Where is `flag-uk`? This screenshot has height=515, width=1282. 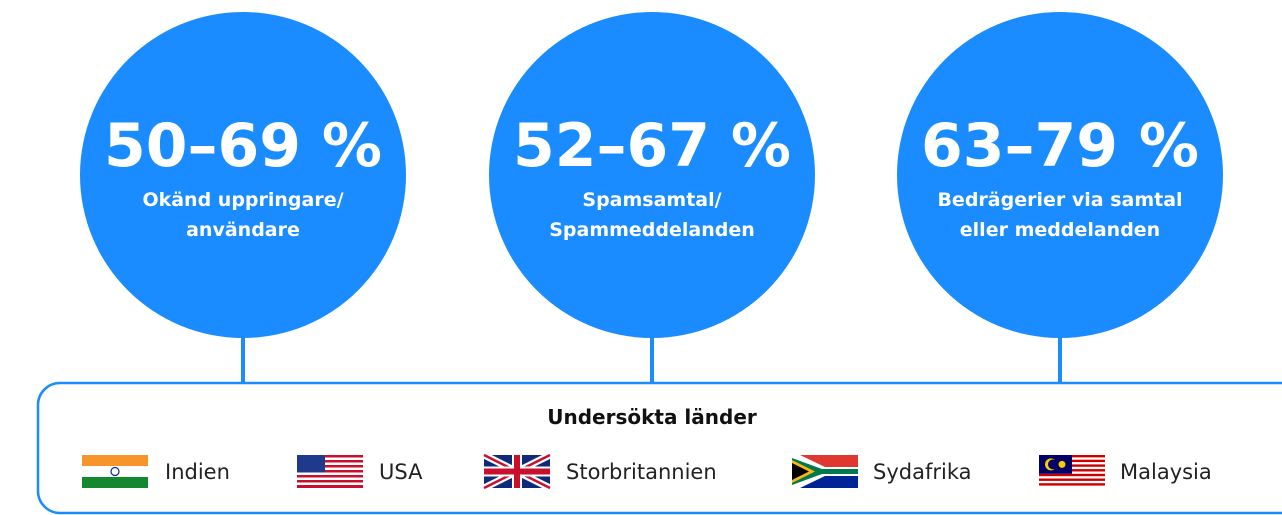
flag-uk is located at coordinates (517, 471).